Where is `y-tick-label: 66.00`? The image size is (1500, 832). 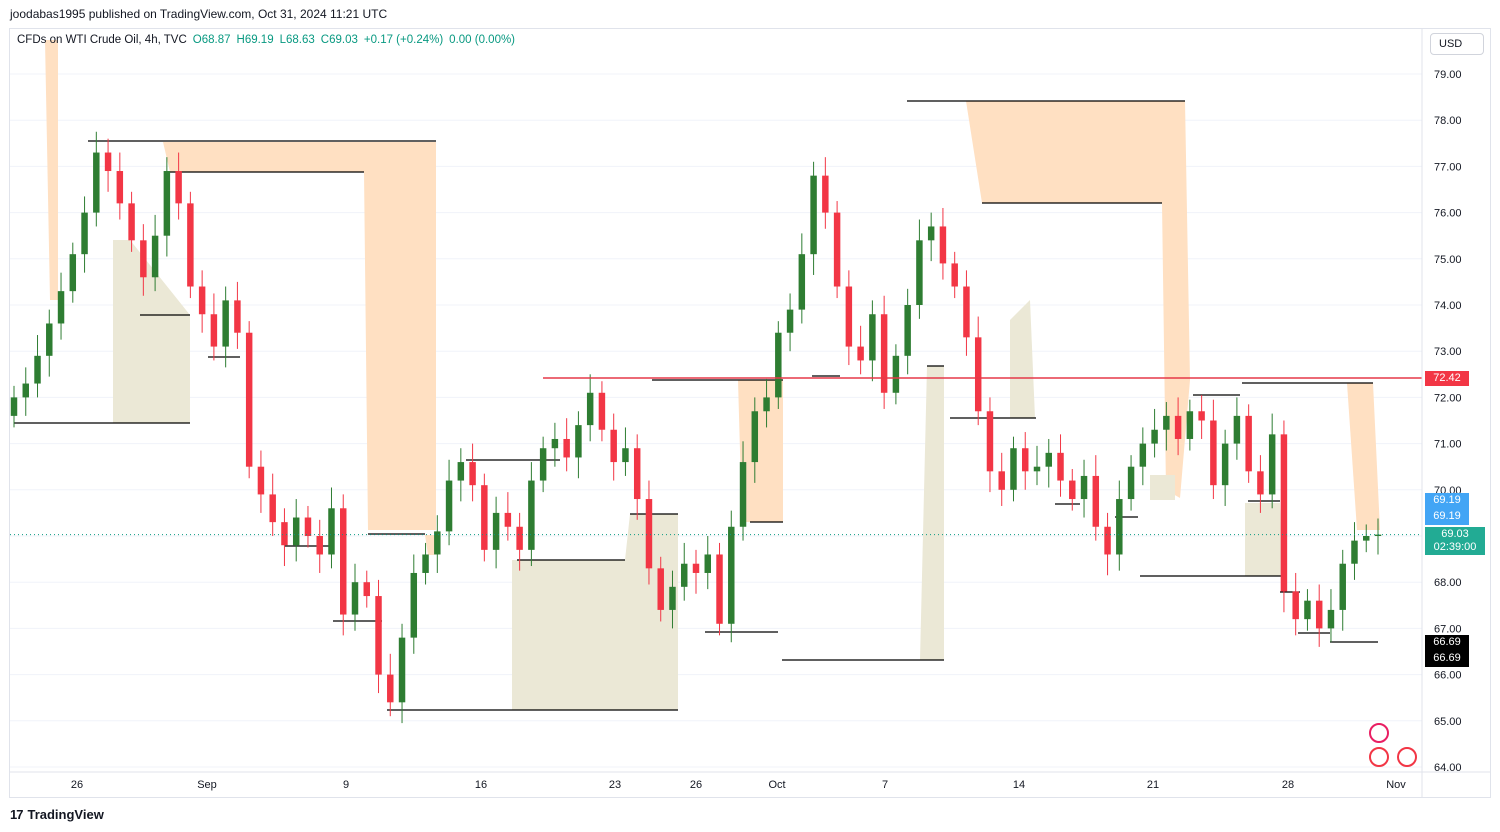
y-tick-label: 66.00 is located at coordinates (1448, 676).